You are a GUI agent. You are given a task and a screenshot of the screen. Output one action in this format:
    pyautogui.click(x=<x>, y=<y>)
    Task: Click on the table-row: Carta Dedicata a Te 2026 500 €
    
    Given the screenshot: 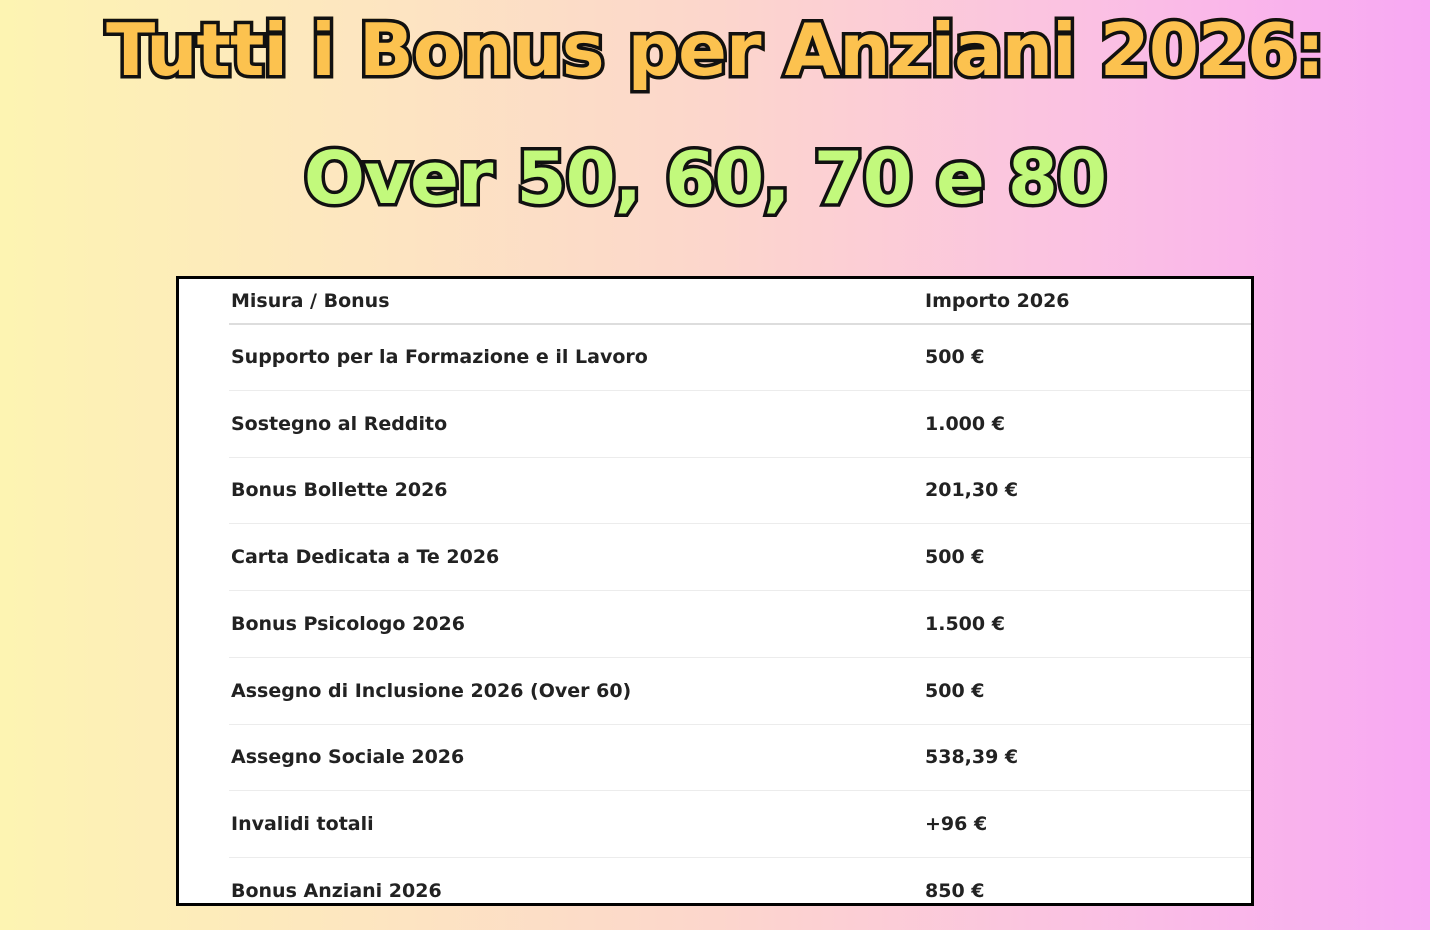 What is the action you would take?
    pyautogui.click(x=740, y=558)
    